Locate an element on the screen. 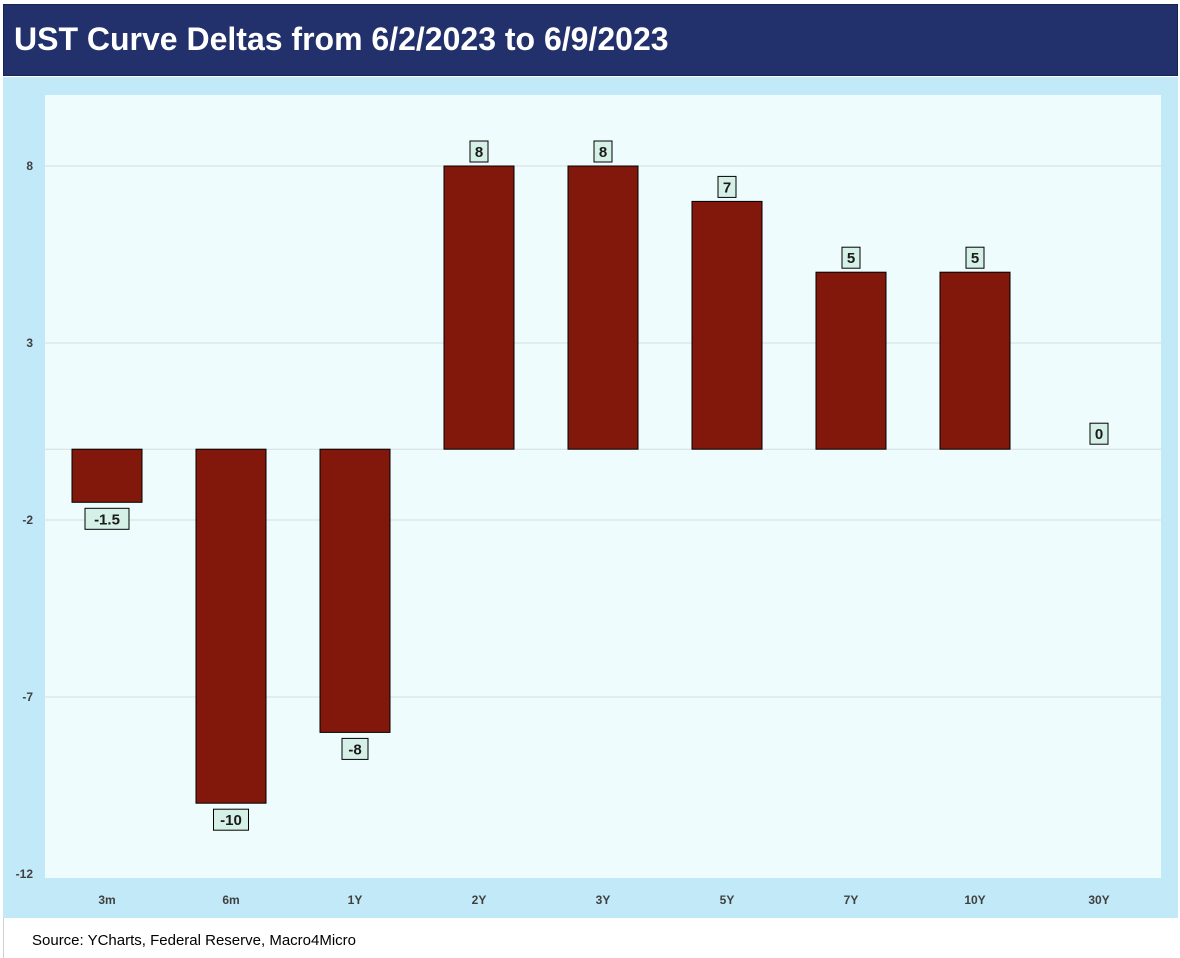 The image size is (1180, 958). y-tick-label: 8 is located at coordinates (29, 166).